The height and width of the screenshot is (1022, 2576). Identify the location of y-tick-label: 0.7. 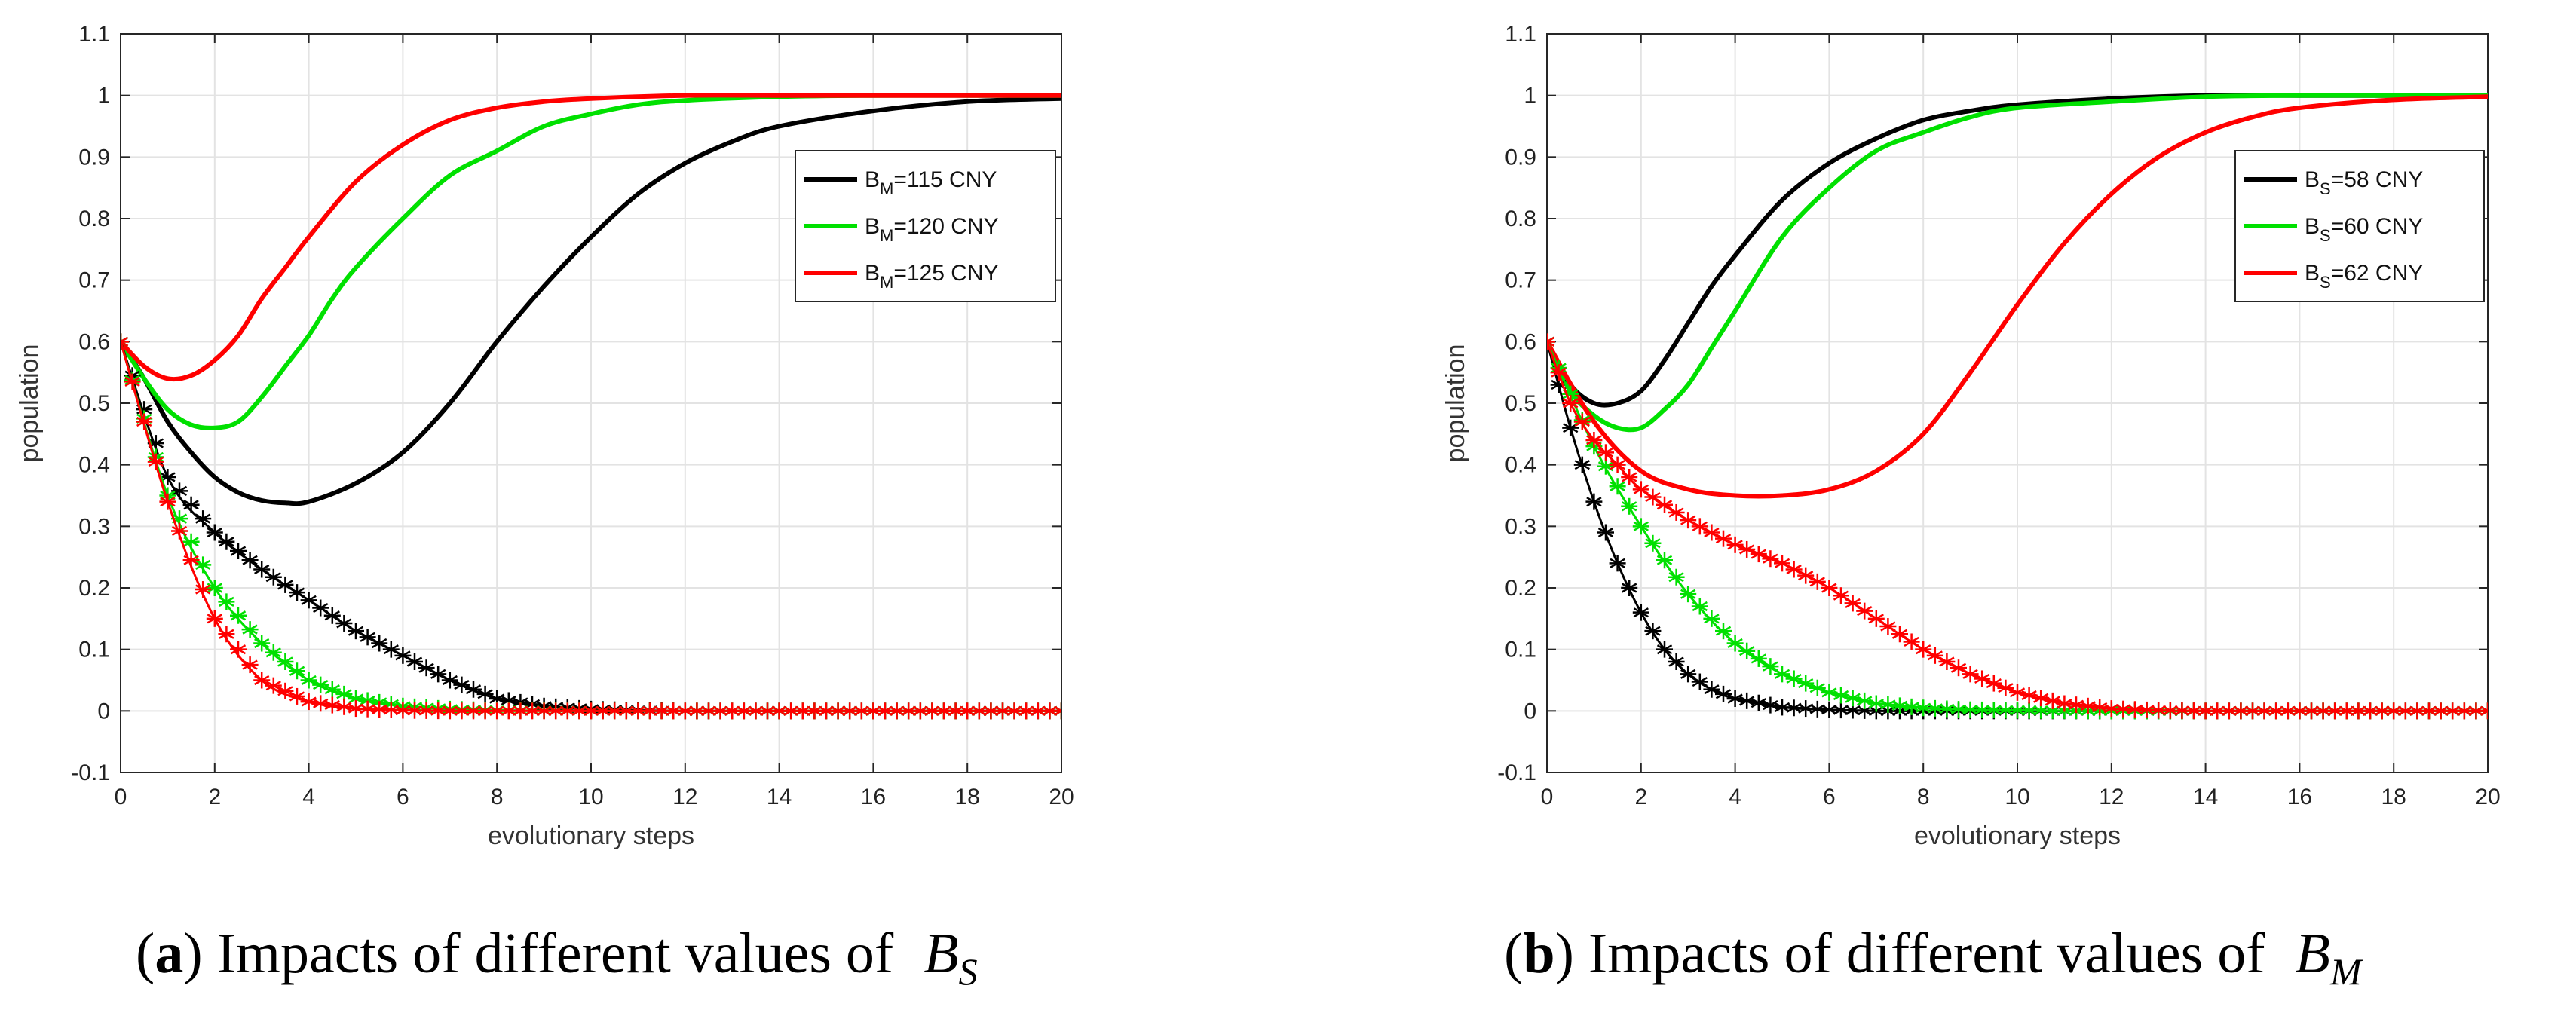
(1520, 280).